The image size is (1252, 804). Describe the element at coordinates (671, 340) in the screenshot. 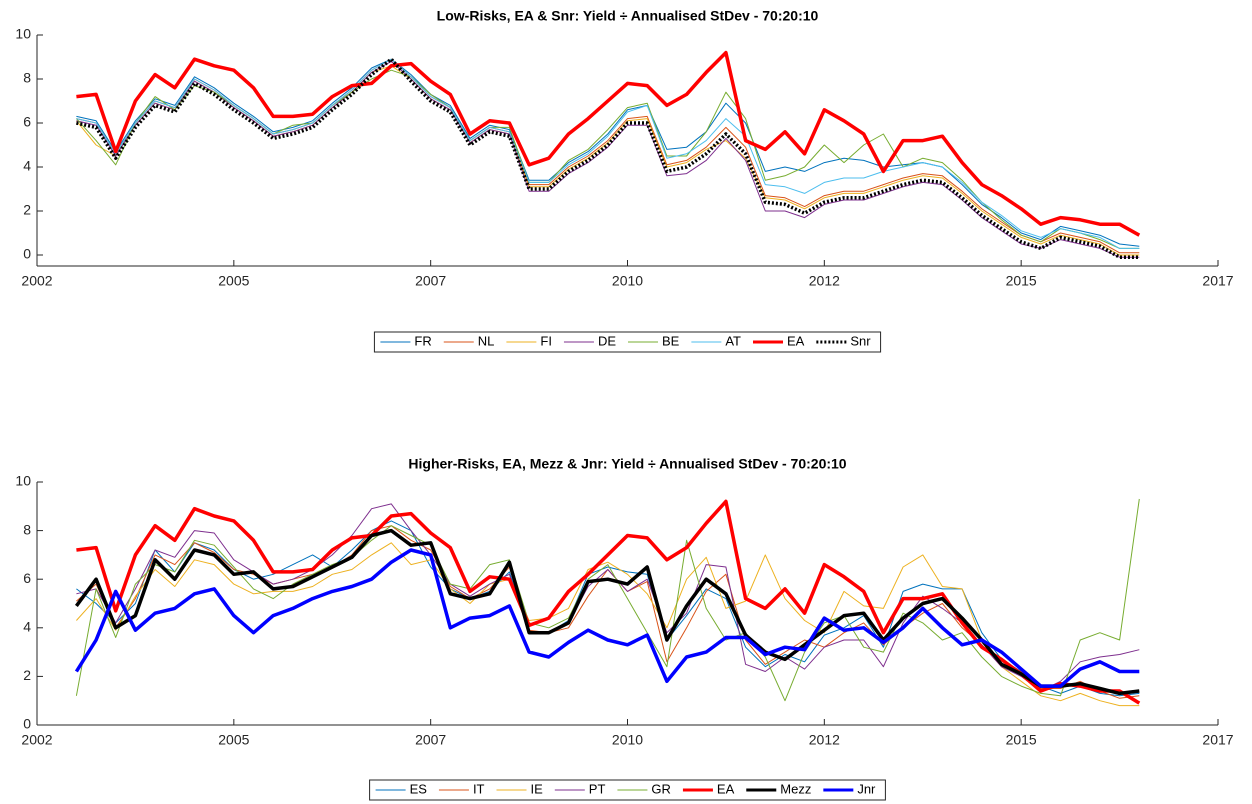

I see `legend-label: BE` at that location.